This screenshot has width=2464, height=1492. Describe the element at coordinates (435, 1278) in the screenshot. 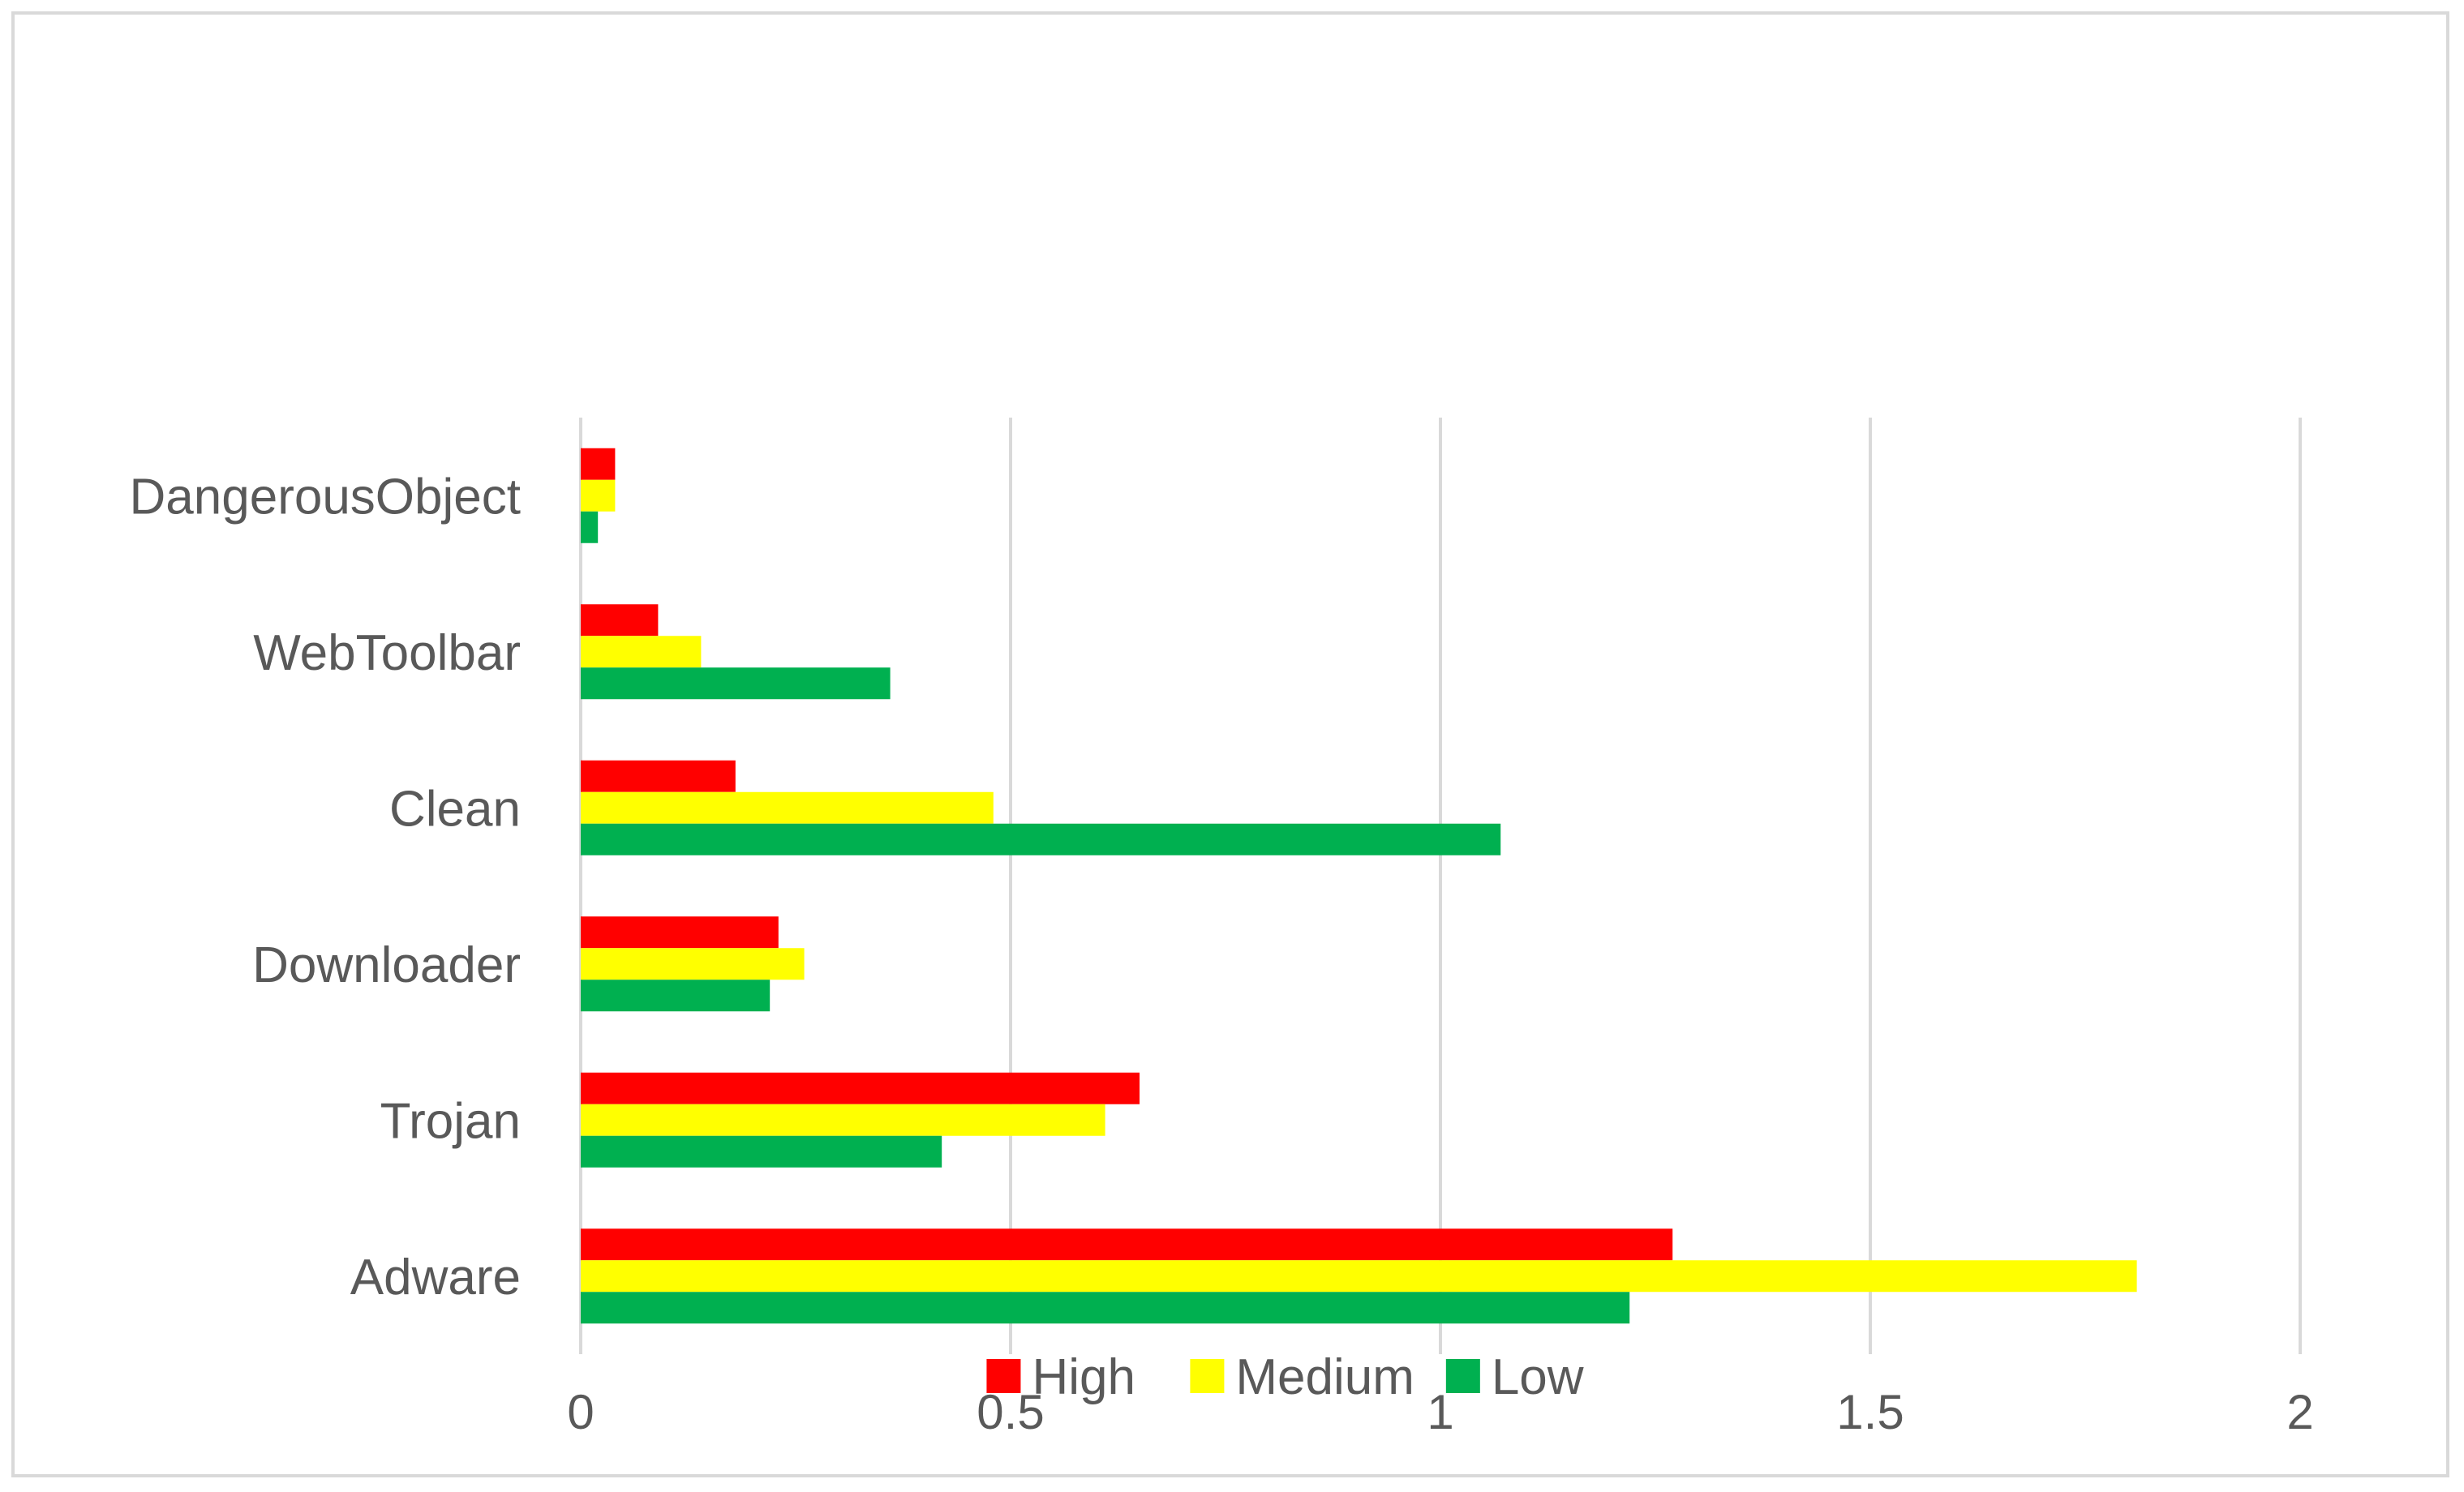

I see `category-label-adware: Adware` at that location.